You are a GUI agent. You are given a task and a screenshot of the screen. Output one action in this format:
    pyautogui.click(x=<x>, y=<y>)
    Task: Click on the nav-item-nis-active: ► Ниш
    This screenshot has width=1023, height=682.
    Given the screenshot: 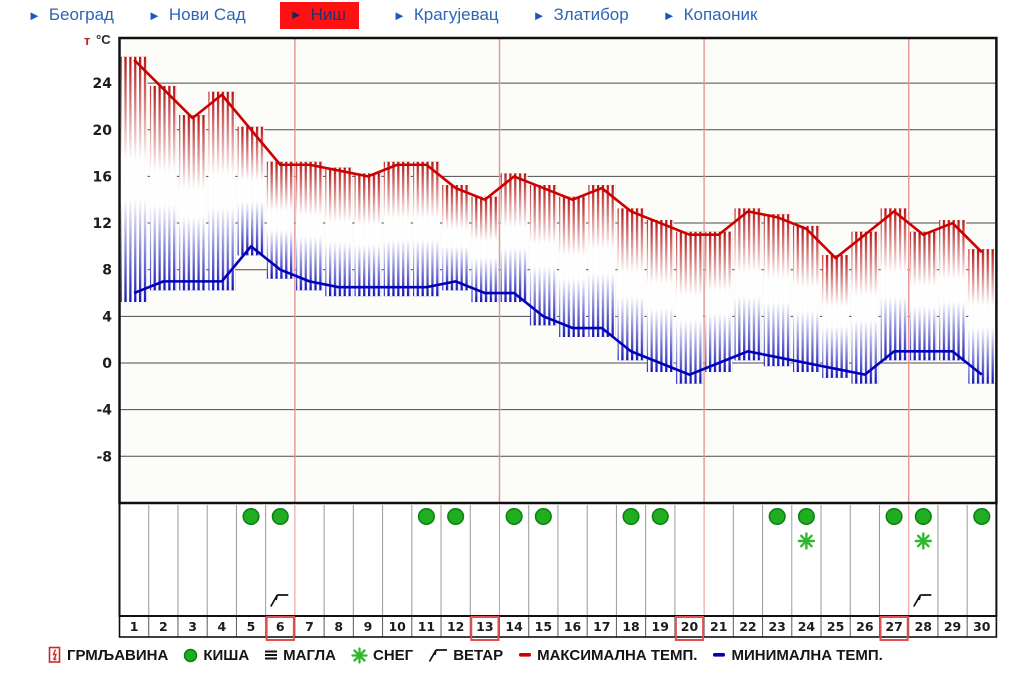 What is the action you would take?
    pyautogui.click(x=319, y=15)
    